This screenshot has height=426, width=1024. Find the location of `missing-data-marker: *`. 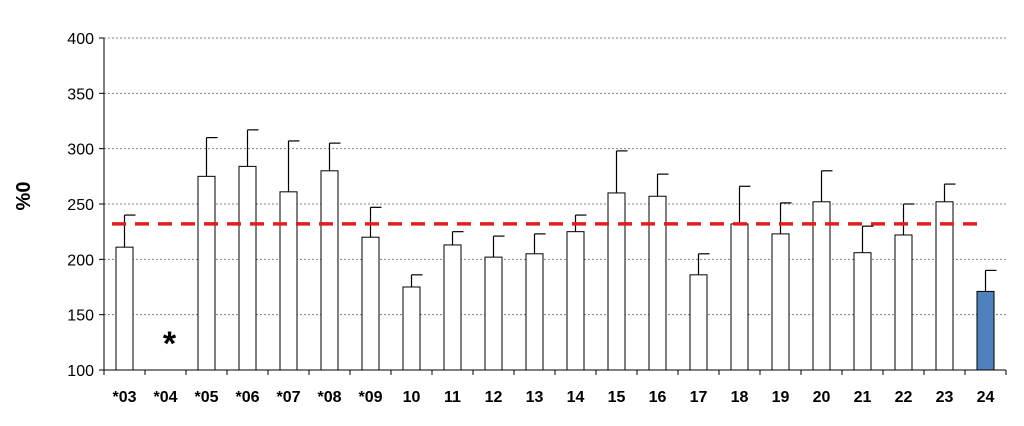

missing-data-marker: * is located at coordinates (170, 344).